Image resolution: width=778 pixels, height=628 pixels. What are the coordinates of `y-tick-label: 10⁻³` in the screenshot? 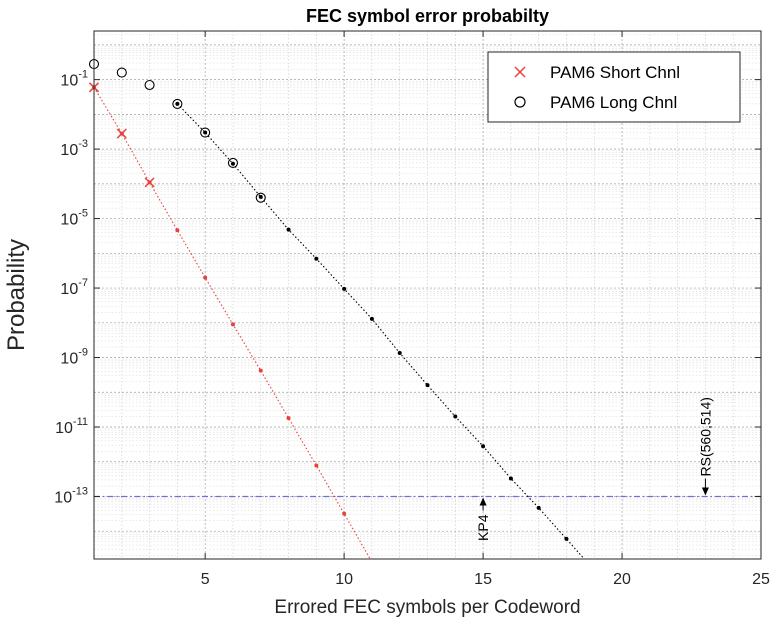 It's located at (74, 148).